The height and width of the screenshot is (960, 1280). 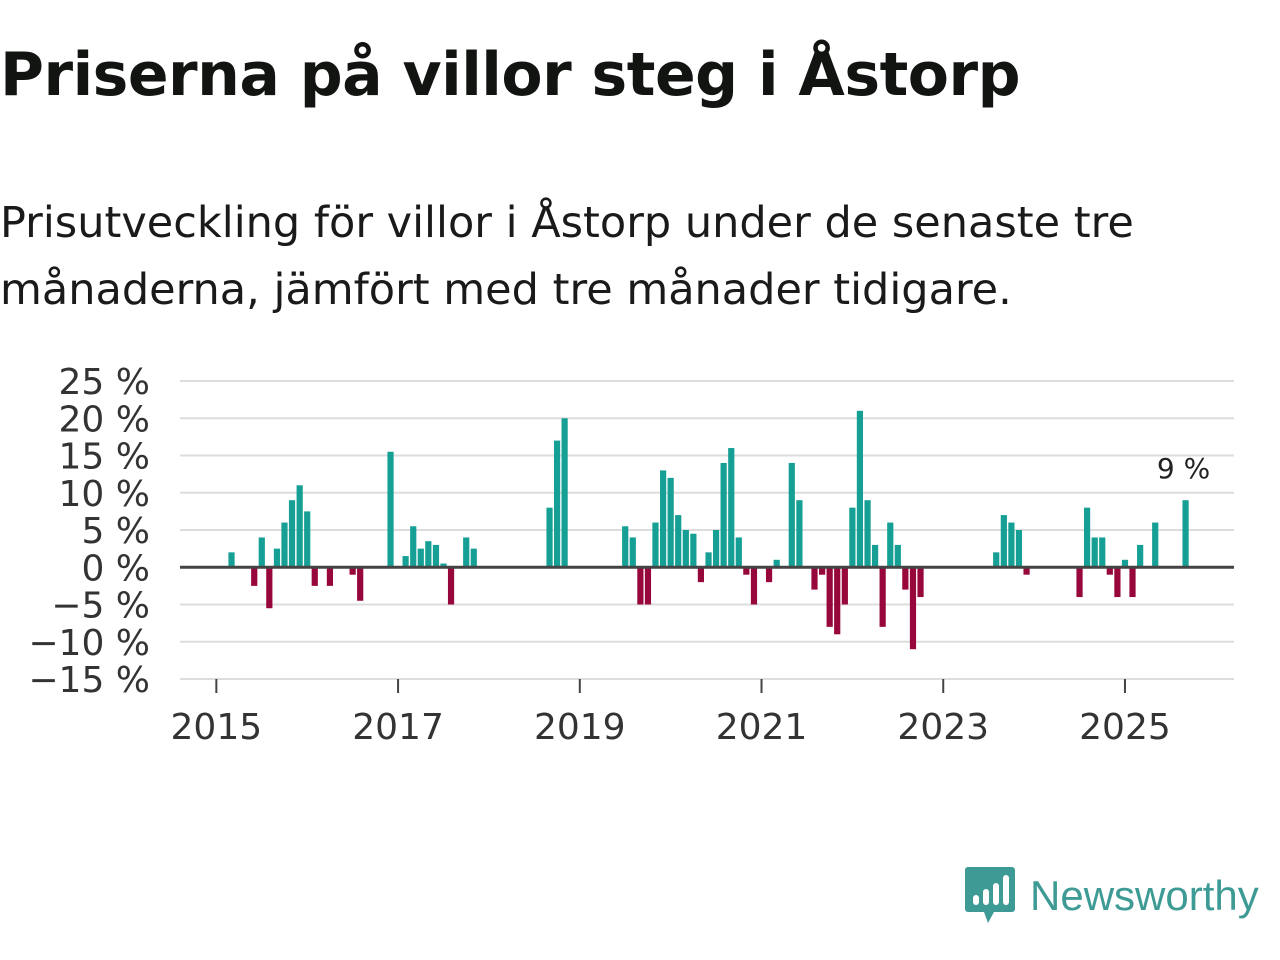 What do you see at coordinates (398, 727) in the screenshot?
I see `x-tick-label: 2017` at bounding box center [398, 727].